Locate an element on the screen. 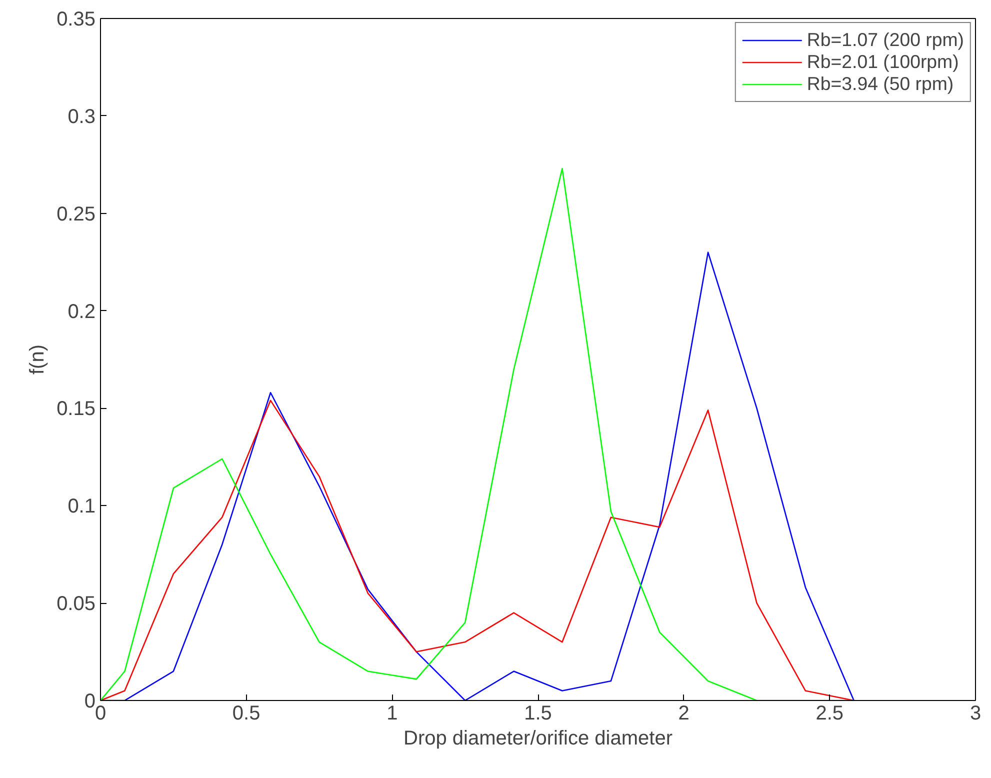 Image resolution: width=991 pixels, height=778 pixels. legend-label: Rb=1.07 (200 rpm) is located at coordinates (885, 40).